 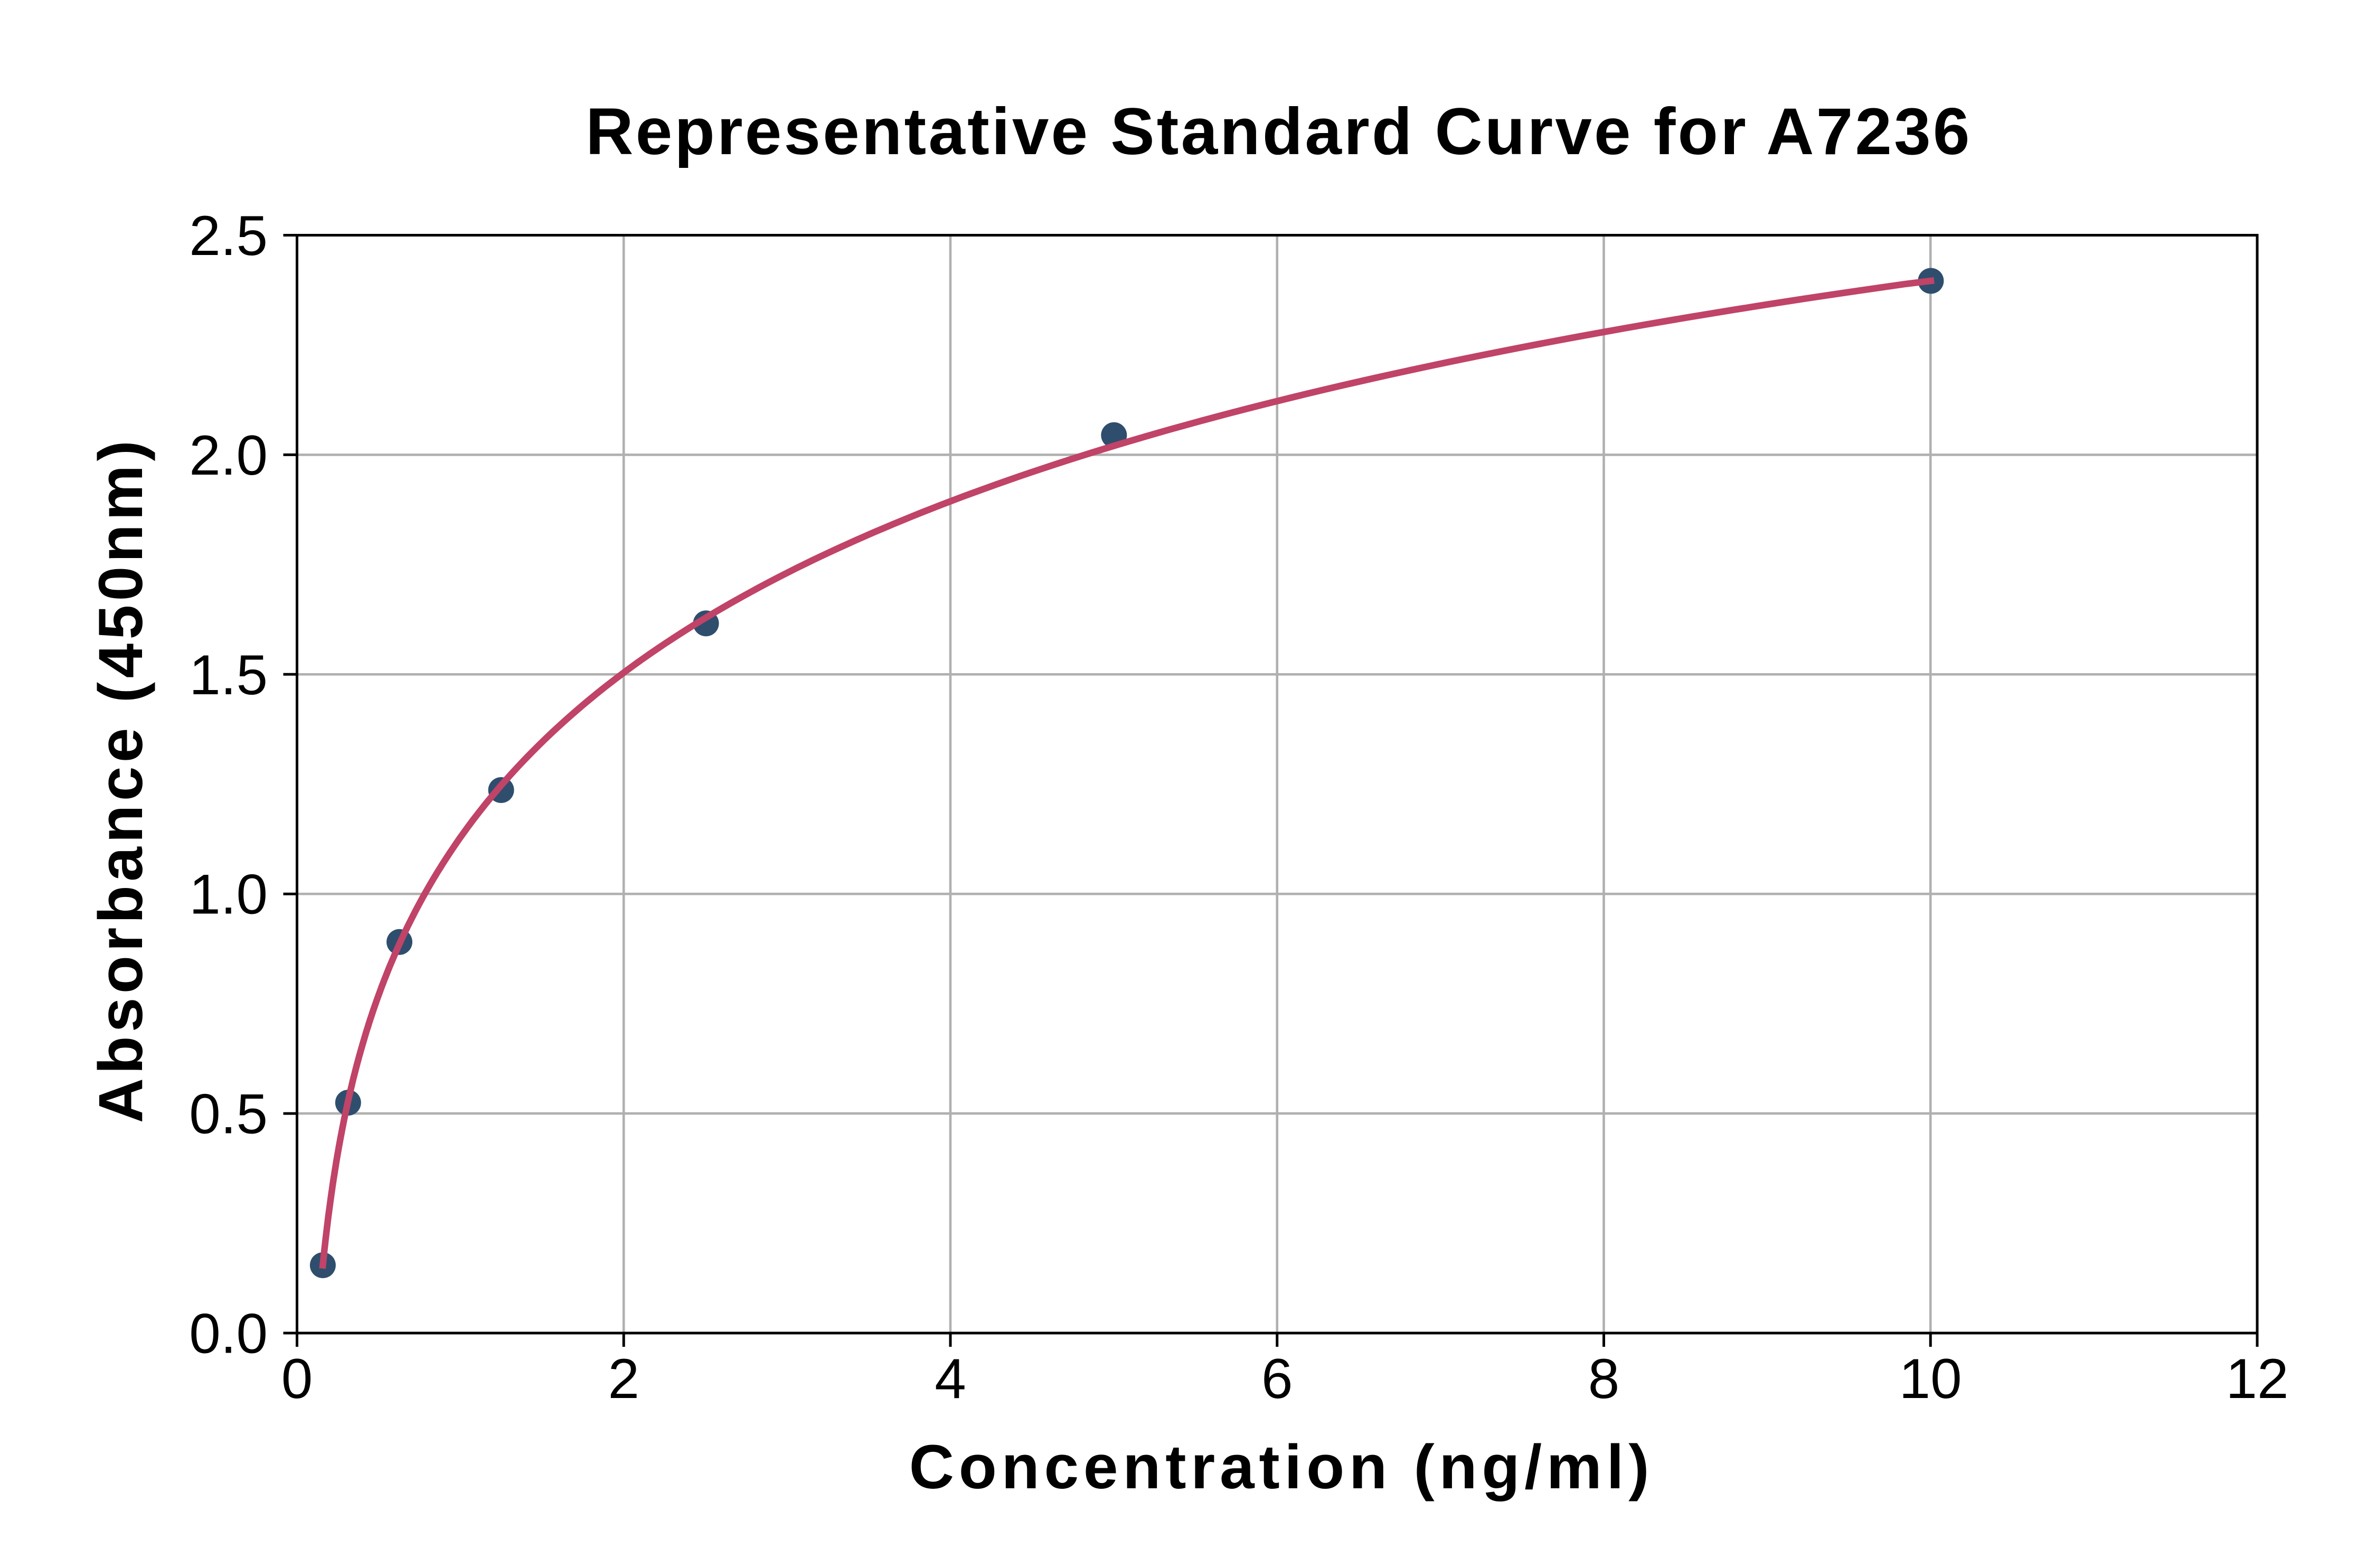 What do you see at coordinates (229, 674) in the screenshot?
I see `svg-text: 1.5` at bounding box center [229, 674].